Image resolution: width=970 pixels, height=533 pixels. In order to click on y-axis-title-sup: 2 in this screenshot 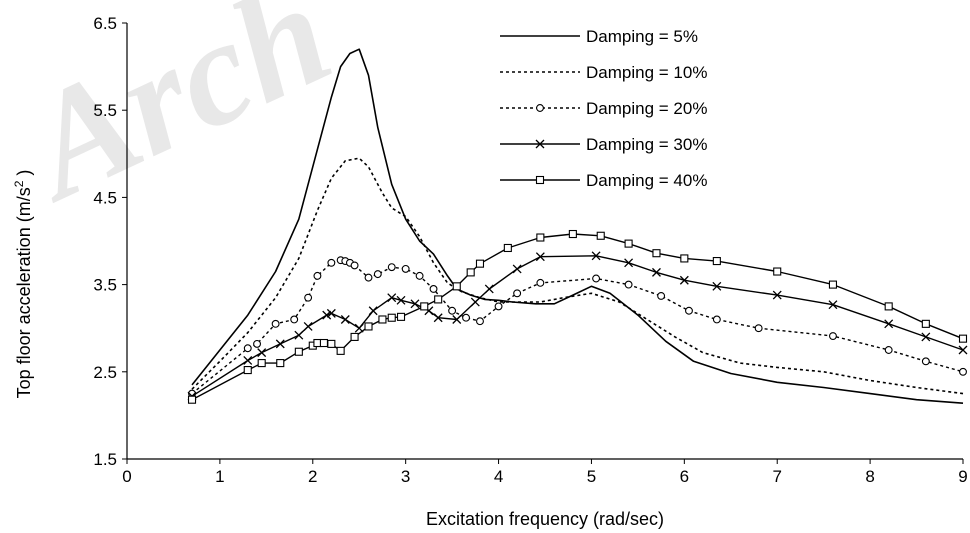, I will do `click(19, 183)`.